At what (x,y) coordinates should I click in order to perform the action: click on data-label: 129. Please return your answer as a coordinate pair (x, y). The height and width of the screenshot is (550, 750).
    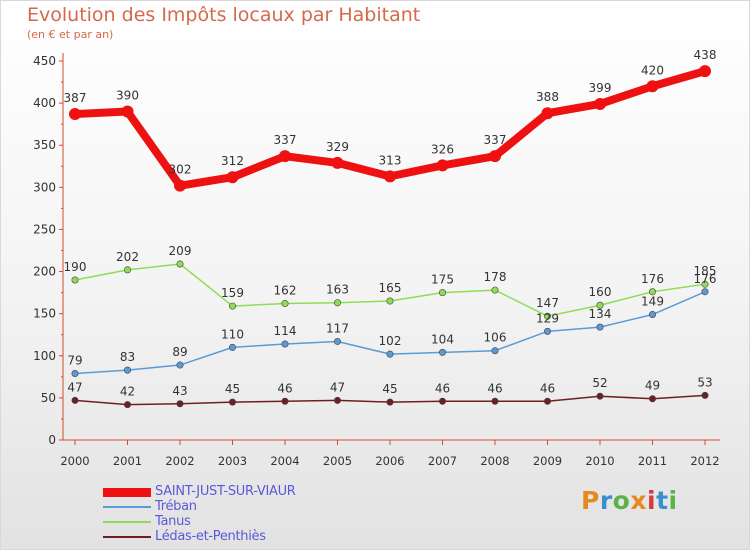
    Looking at the image, I should click on (547, 318).